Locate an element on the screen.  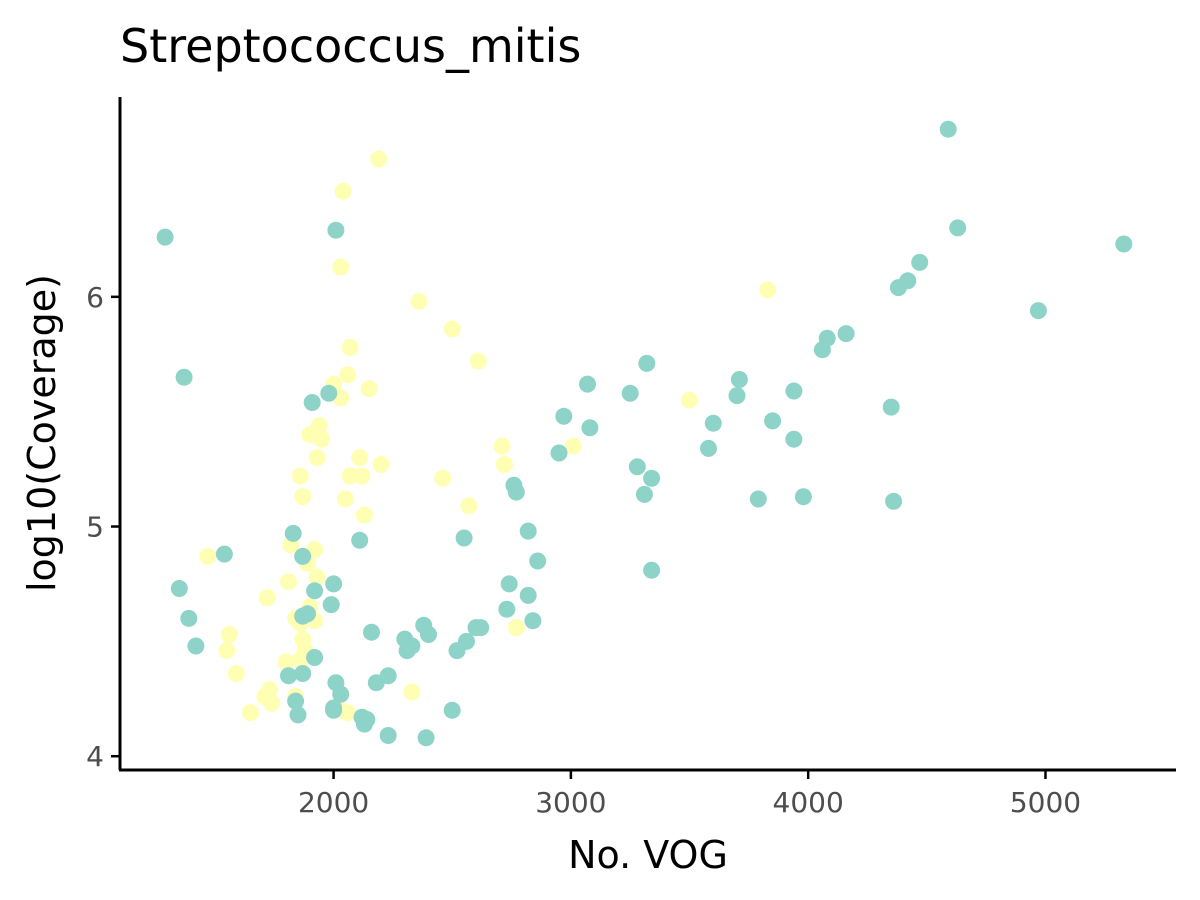
x-axis-title: No. VOG is located at coordinates (648, 855).